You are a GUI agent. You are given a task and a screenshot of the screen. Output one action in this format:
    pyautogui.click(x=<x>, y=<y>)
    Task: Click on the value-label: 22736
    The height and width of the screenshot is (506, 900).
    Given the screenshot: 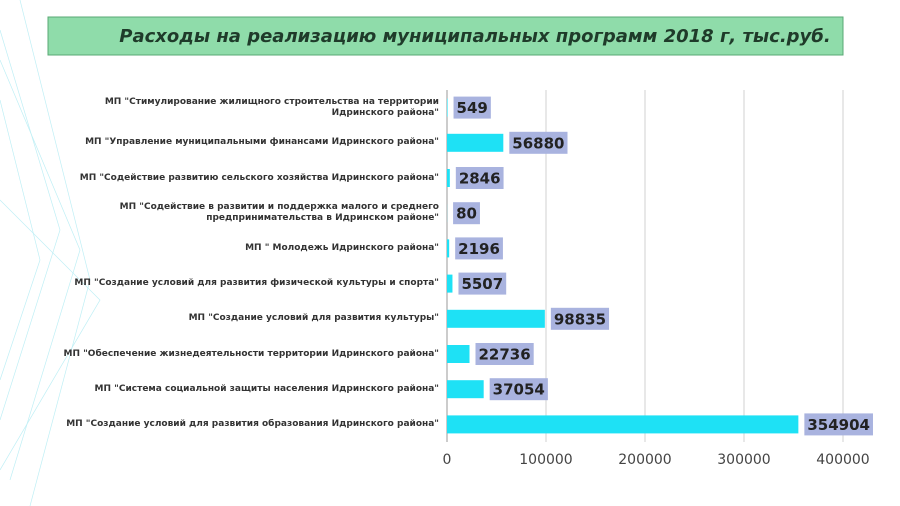 What is the action you would take?
    pyautogui.click(x=505, y=355)
    